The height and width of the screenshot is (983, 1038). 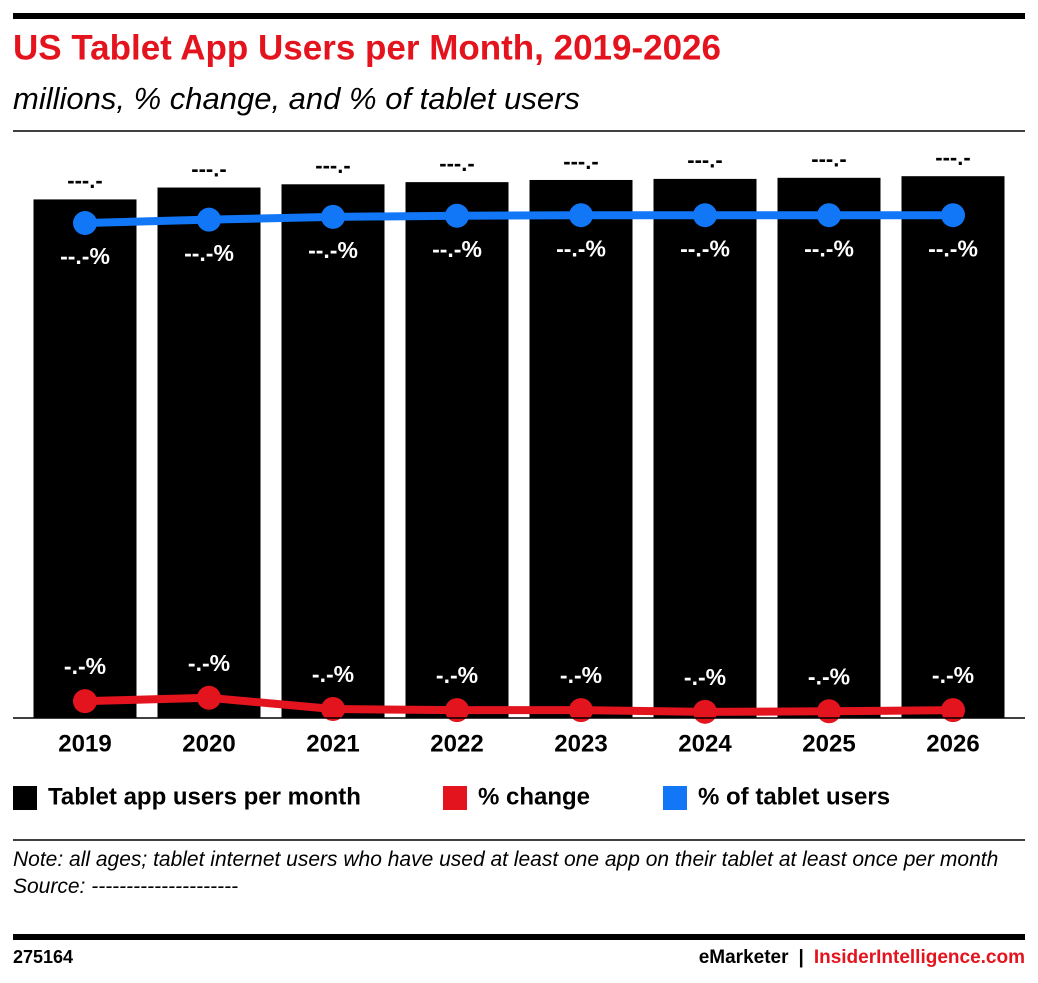 I want to click on x-tick-label: 2021, so click(x=332, y=743).